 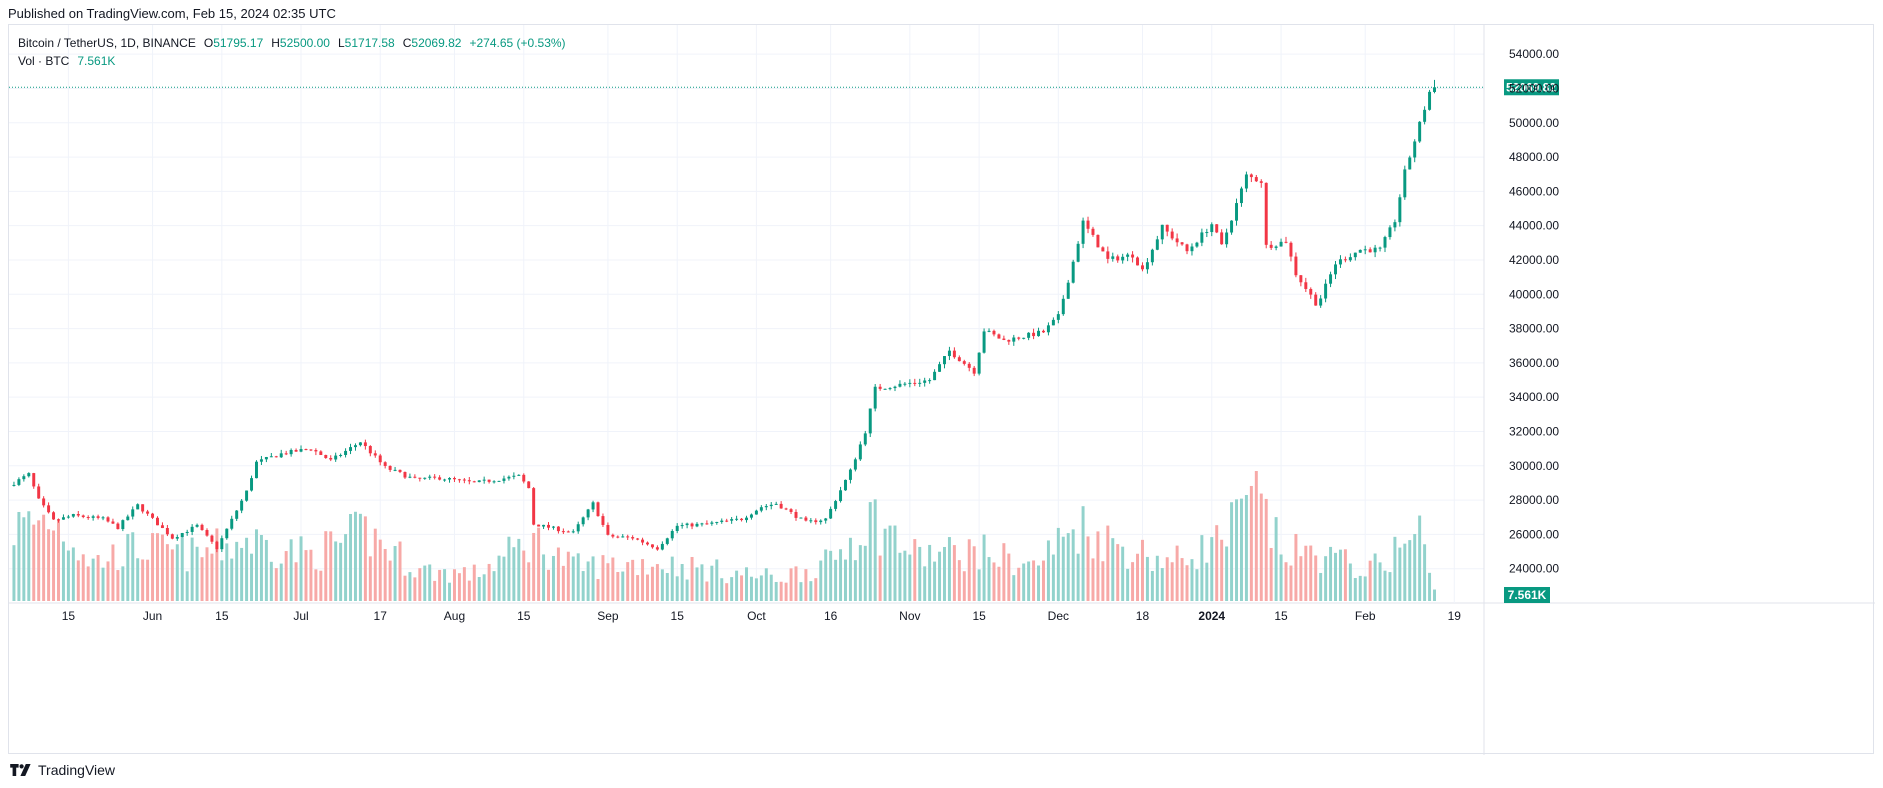 I want to click on close-value: 52069.82, so click(x=436, y=43).